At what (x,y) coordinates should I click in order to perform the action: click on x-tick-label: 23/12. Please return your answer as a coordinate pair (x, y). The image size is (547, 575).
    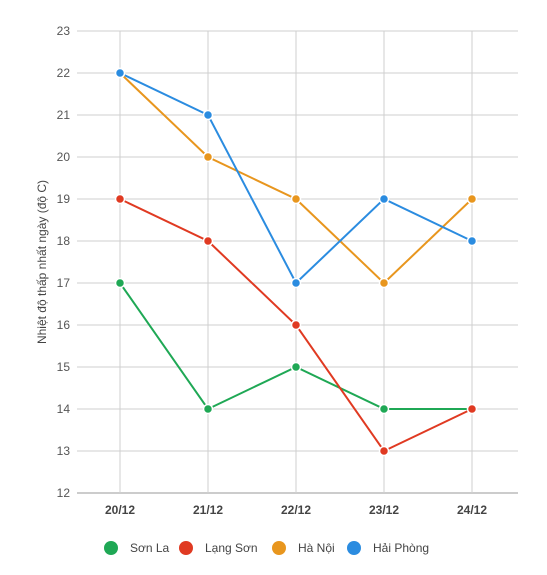
    Looking at the image, I should click on (384, 510).